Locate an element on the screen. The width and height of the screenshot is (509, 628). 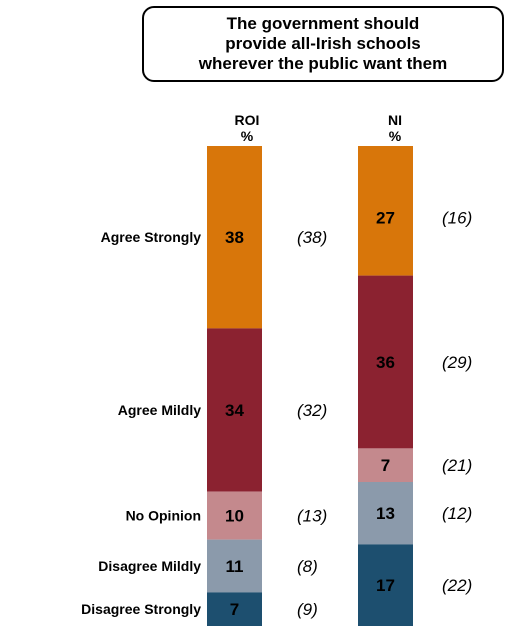
previous-value-roi-disagree-strongly: (9) is located at coordinates (307, 609).